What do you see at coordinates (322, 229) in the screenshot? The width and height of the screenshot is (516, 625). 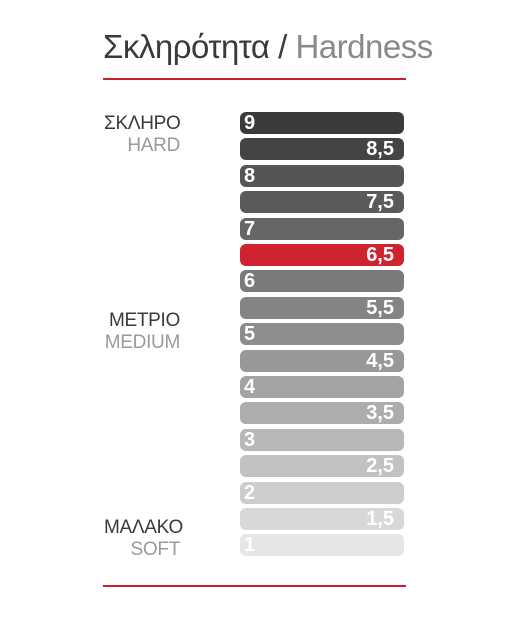 I see `scale-bar: 7` at bounding box center [322, 229].